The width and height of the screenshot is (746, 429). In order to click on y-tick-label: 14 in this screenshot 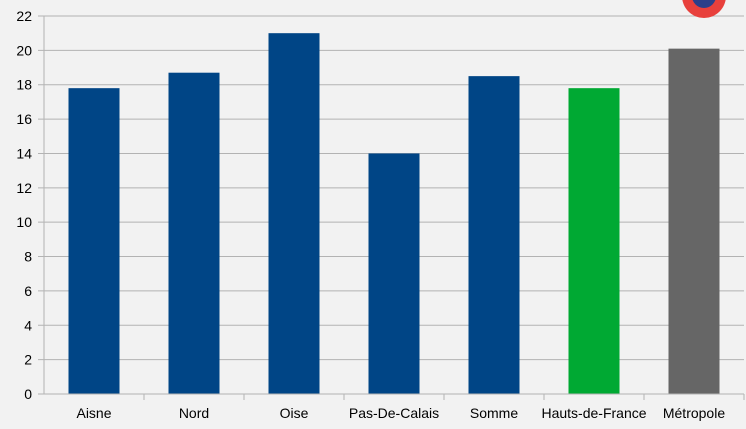, I will do `click(24, 153)`.